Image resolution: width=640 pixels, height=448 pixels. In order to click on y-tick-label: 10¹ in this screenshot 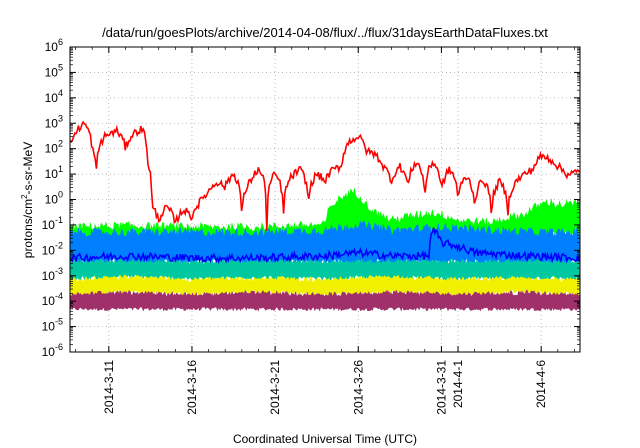, I will do `click(54, 172)`.